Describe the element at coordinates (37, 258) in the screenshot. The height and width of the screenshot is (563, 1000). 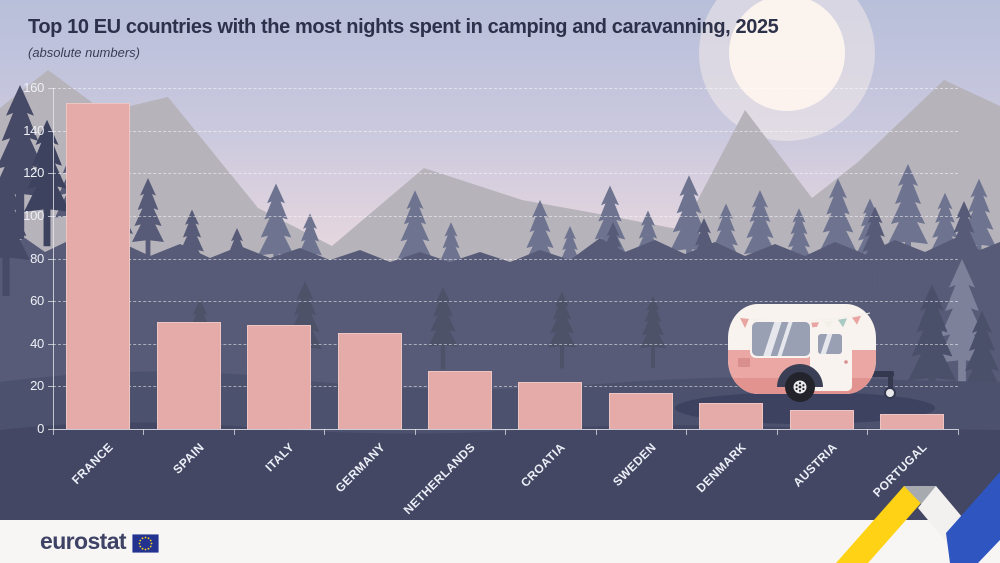
I see `y-axis-label: 80` at that location.